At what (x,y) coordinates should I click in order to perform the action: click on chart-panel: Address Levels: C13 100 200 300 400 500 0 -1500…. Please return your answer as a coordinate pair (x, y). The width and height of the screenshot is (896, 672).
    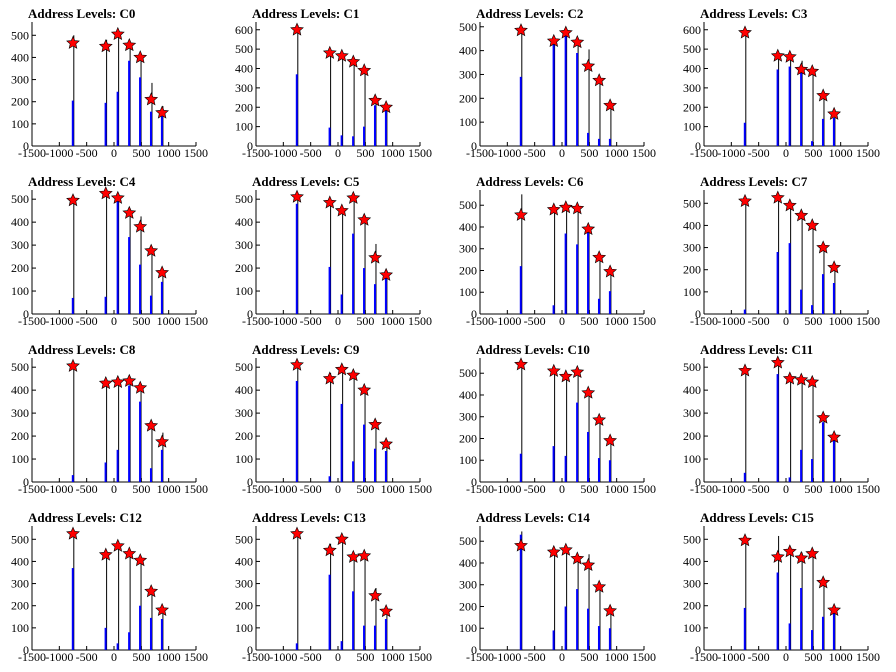
    Looking at the image, I should click on (336, 588).